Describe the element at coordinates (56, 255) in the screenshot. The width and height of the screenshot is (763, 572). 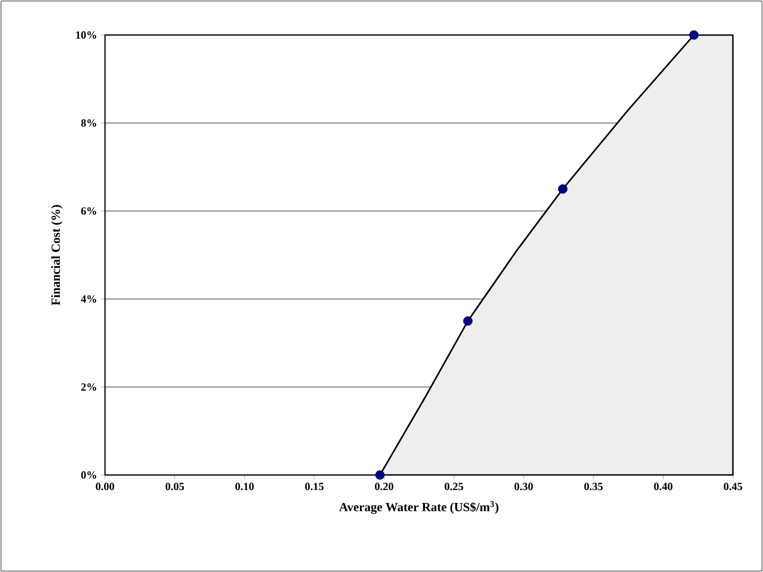
I see `y-axis-title: Financial Cost (%)` at that location.